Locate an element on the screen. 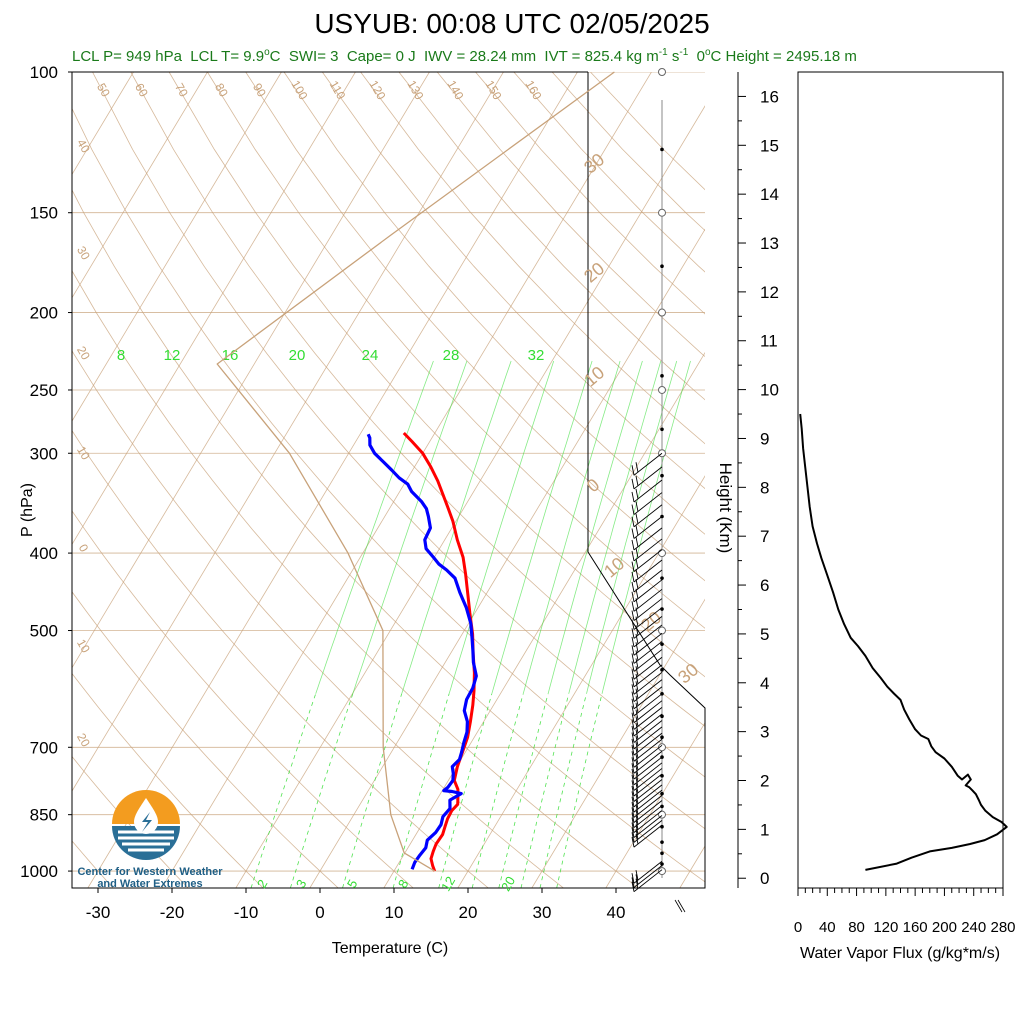 The image size is (1024, 1024). mixing-ratio-label: 2 is located at coordinates (262, 884).